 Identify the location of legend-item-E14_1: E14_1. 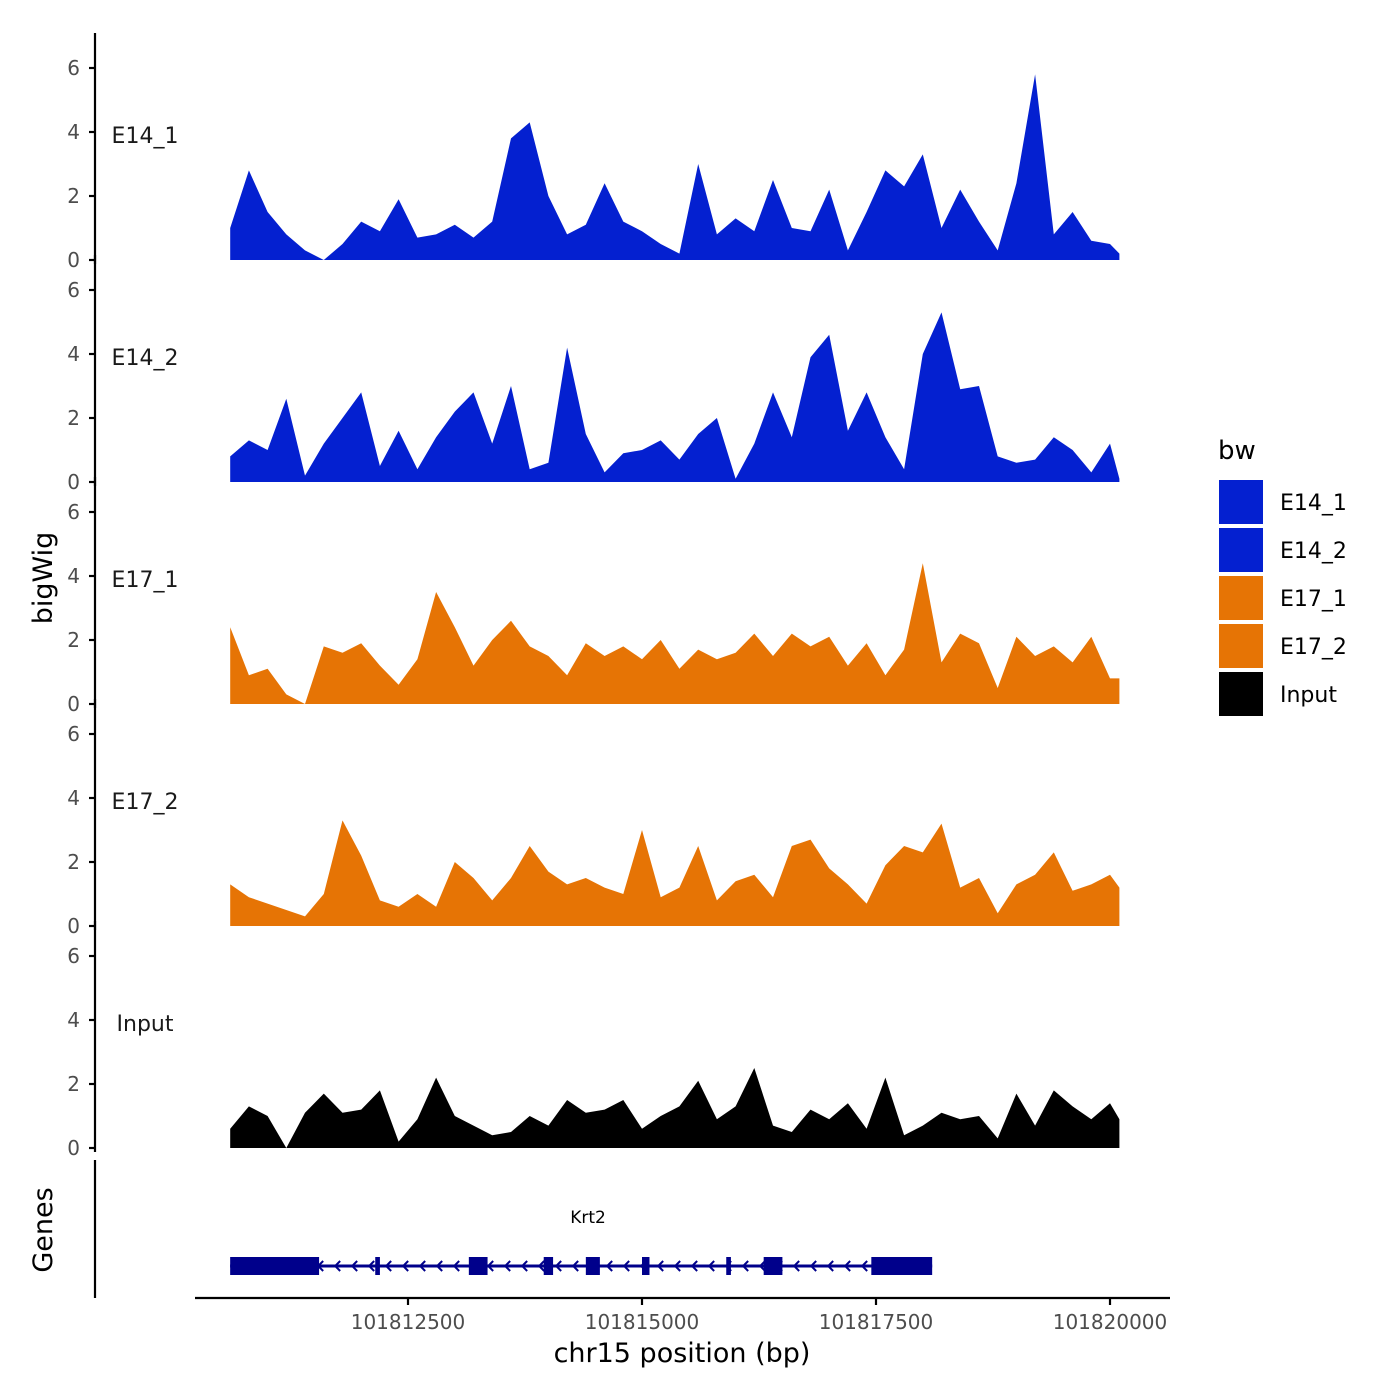
(1283, 502).